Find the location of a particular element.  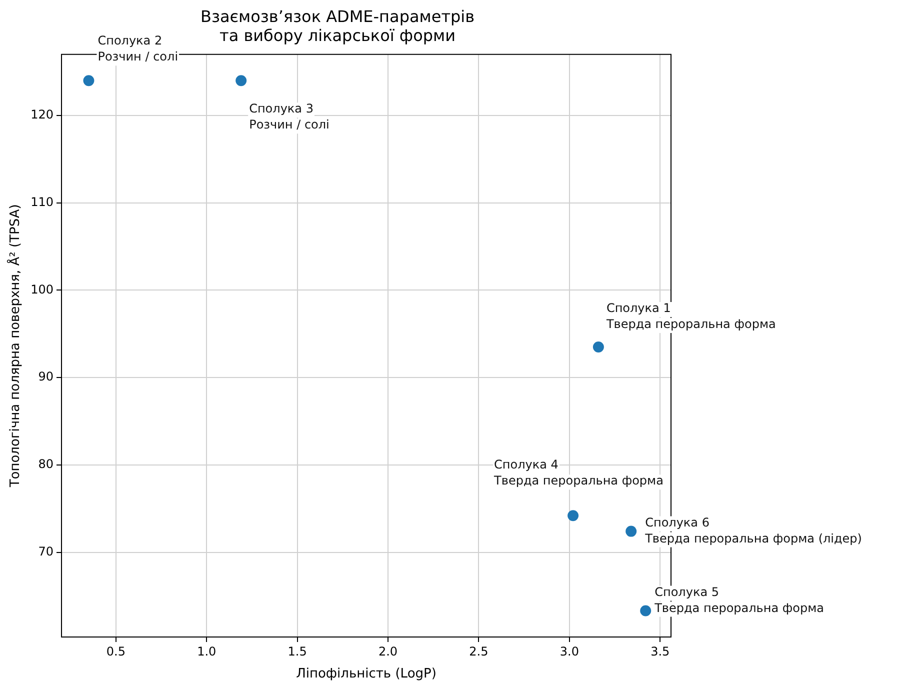

y-tick-label: 80 is located at coordinates (46, 464).